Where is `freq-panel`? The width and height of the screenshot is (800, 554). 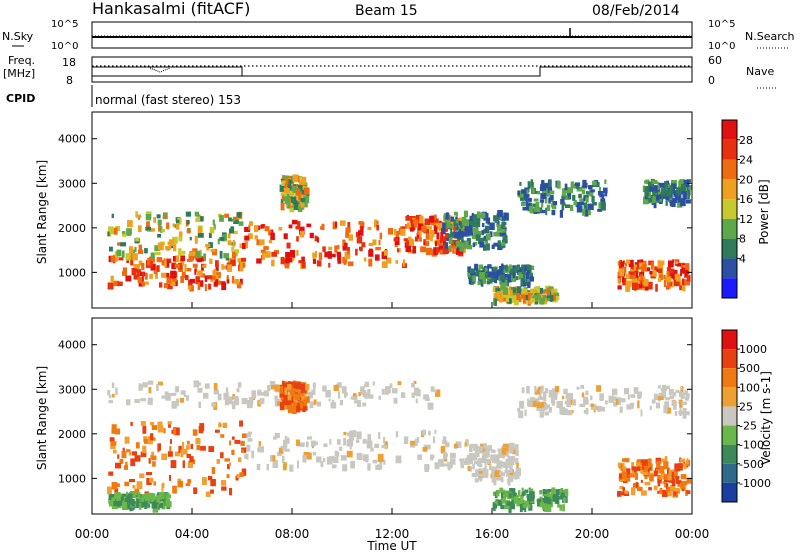
freq-panel is located at coordinates (392, 69).